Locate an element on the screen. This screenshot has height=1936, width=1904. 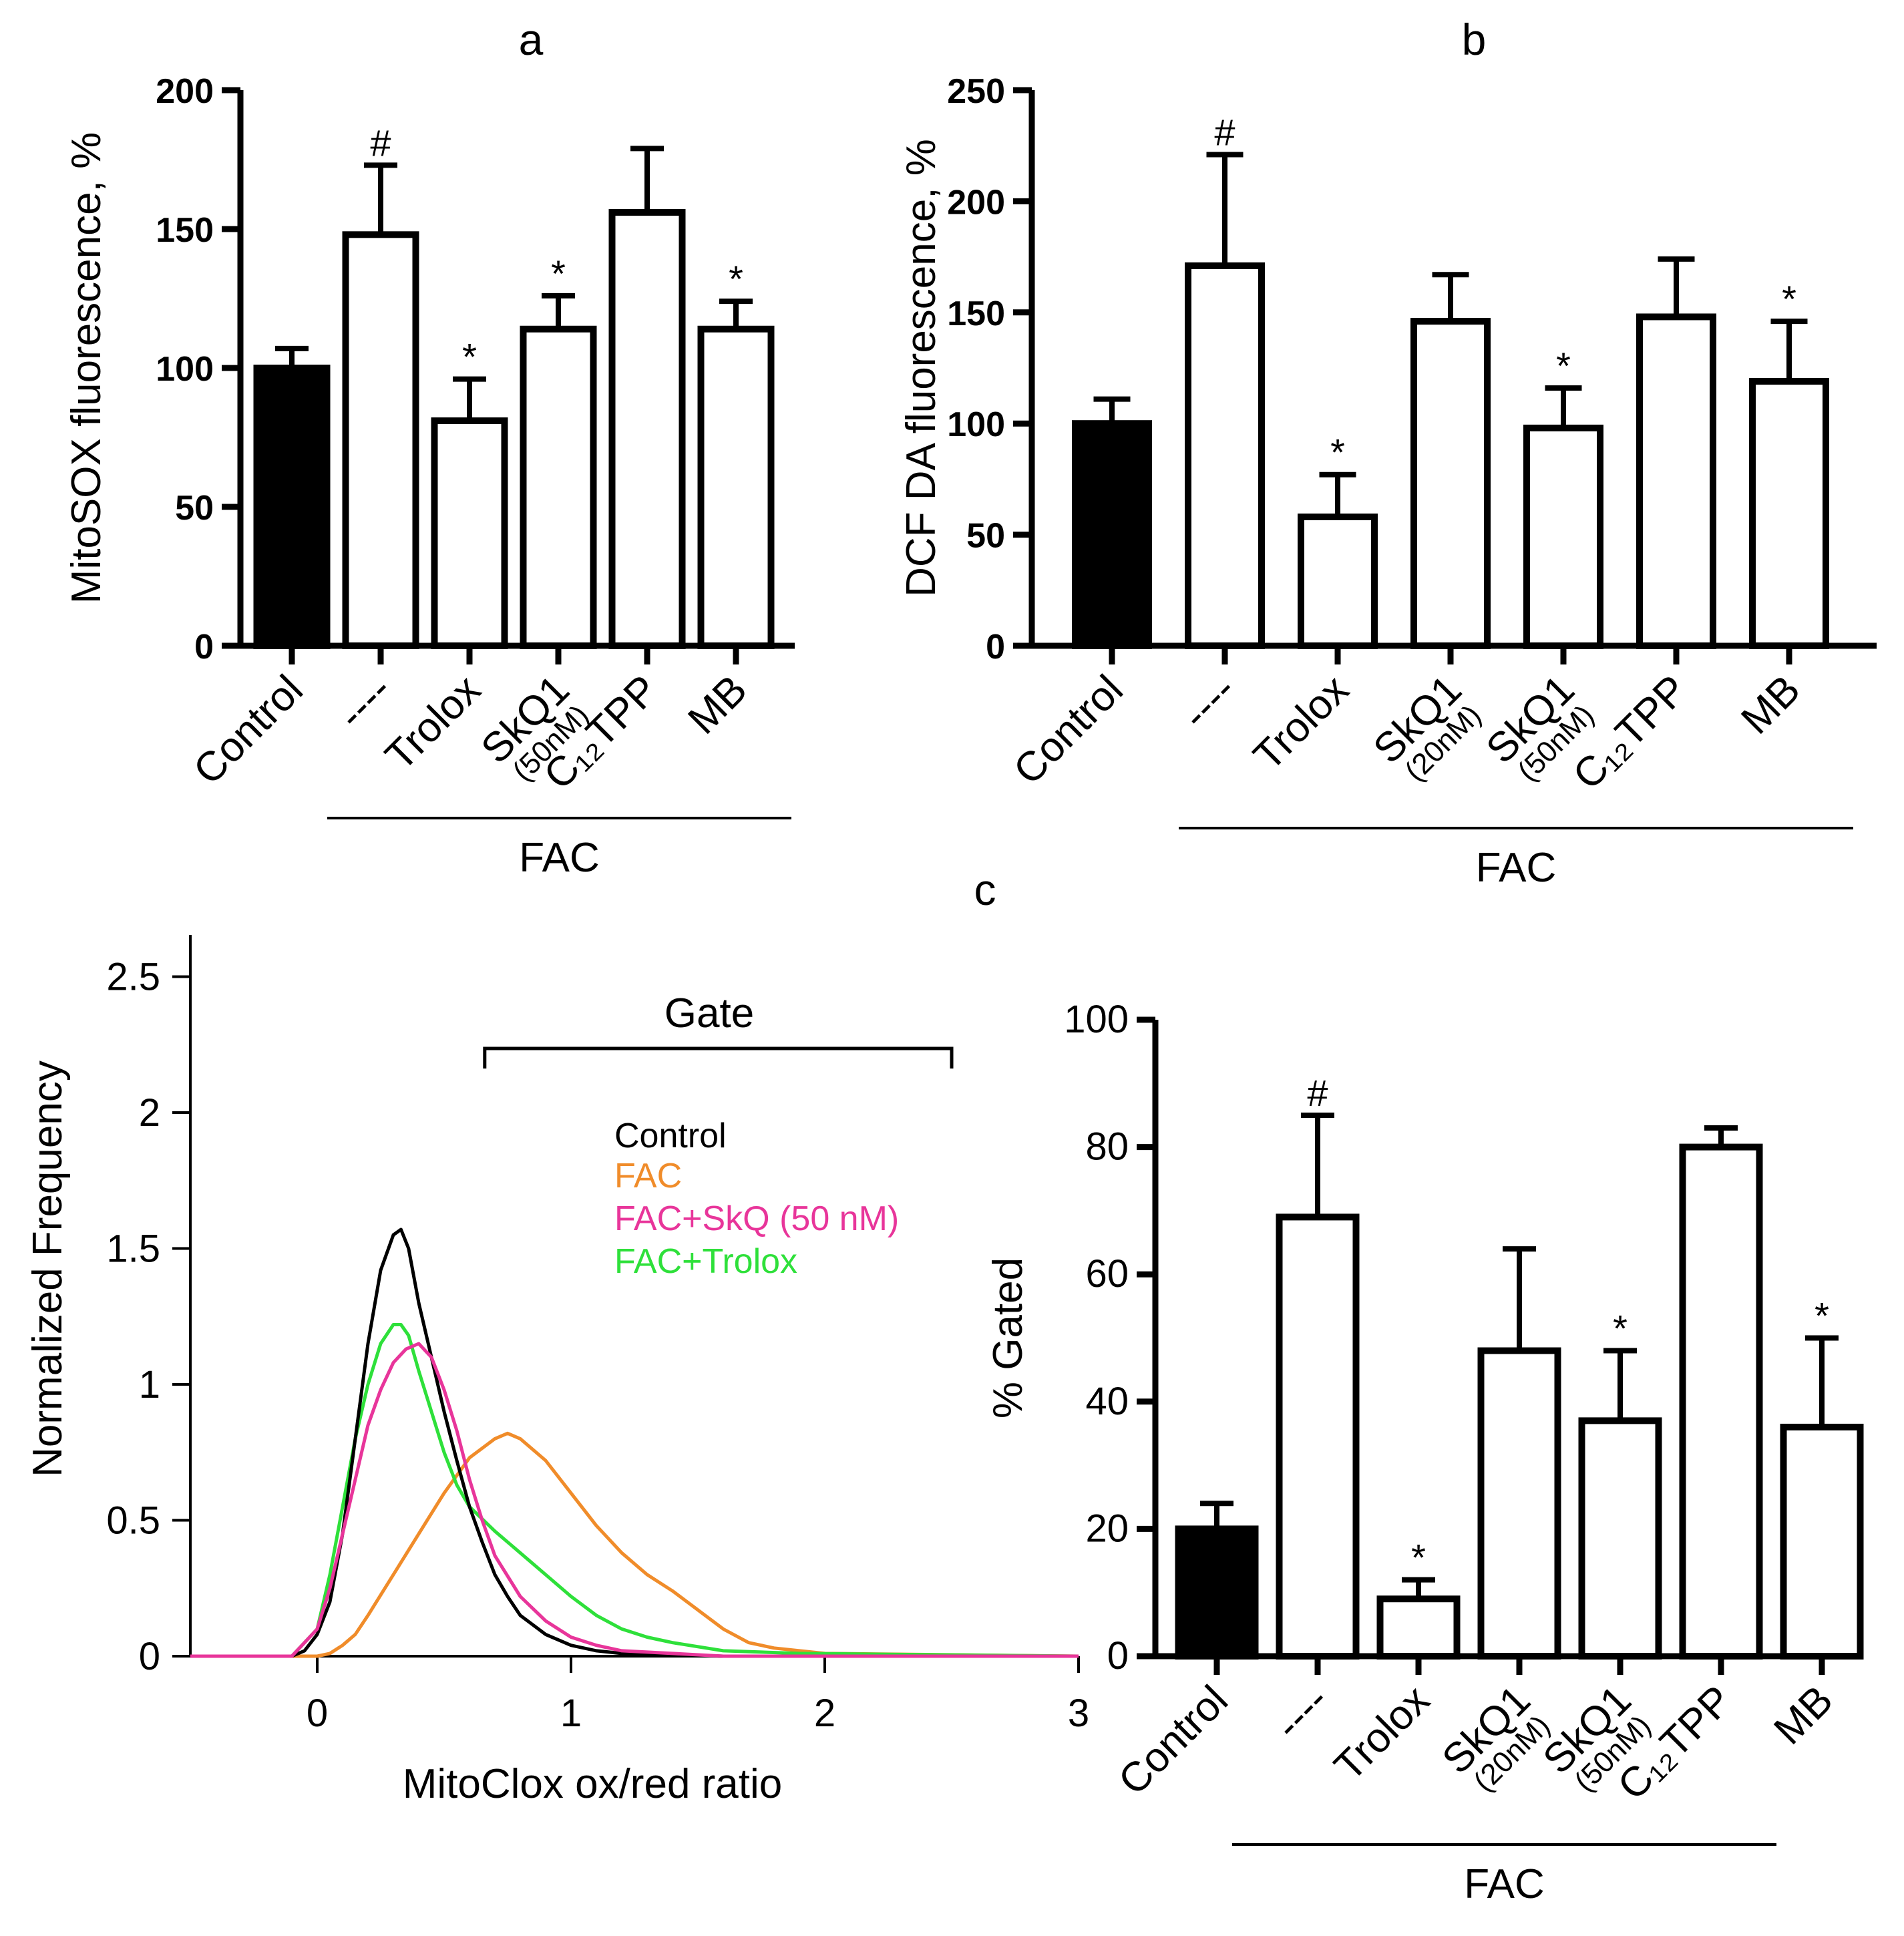
x-tick-label: 0 is located at coordinates (318, 1713).